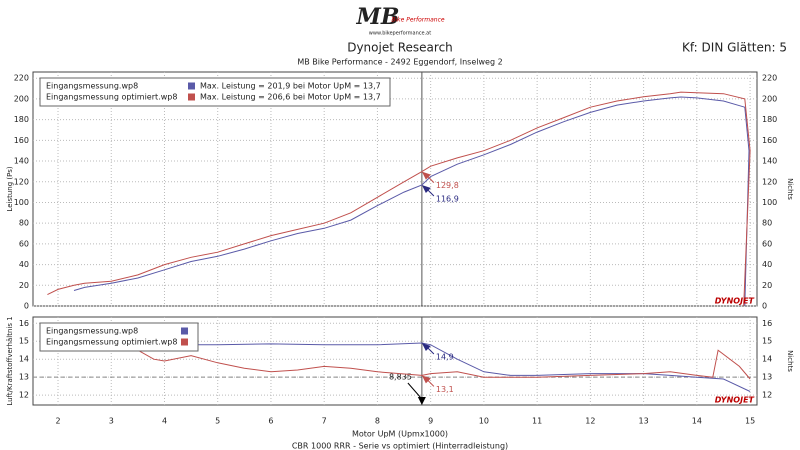 This screenshot has width=800, height=450. Describe the element at coordinates (445, 389) in the screenshot. I see `annotation-label: 13,1` at that location.